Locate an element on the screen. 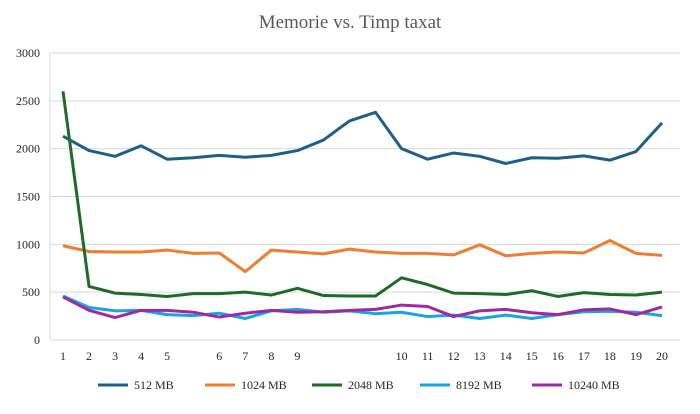  x-tick-label: 1 is located at coordinates (63, 356).